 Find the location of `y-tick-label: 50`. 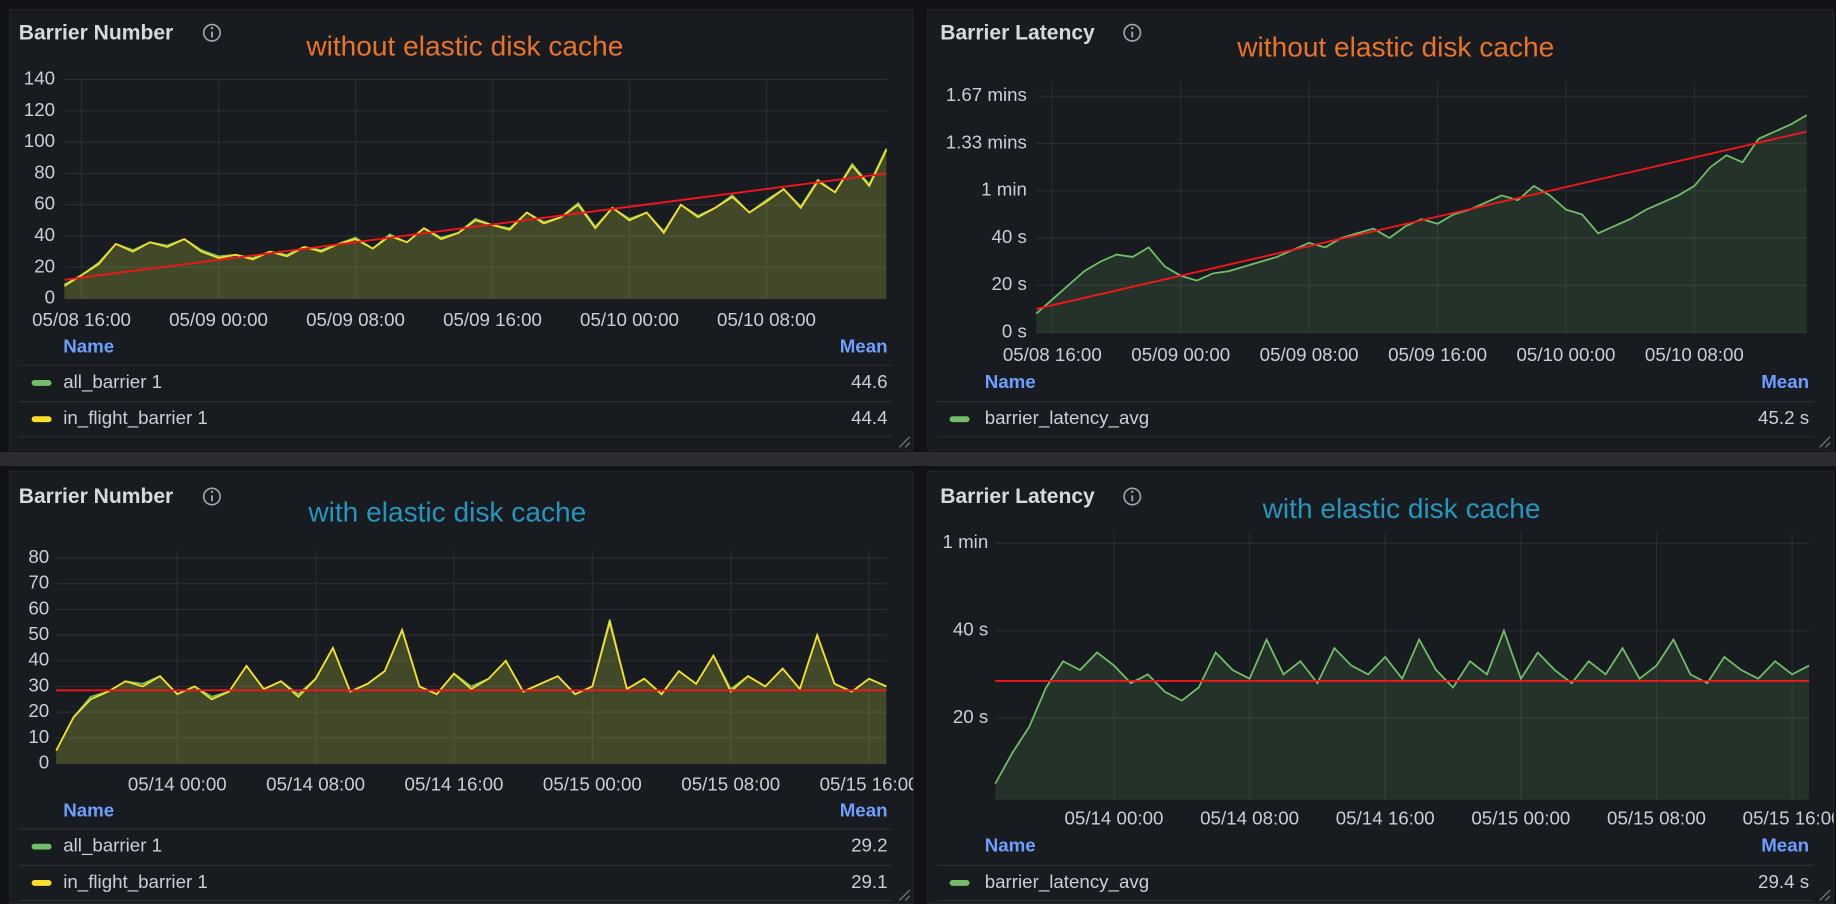

y-tick-label: 50 is located at coordinates (38, 633).